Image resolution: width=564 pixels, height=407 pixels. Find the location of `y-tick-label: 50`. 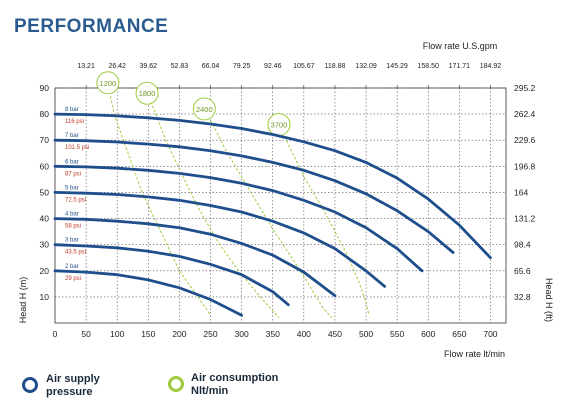

y-tick-label: 50 is located at coordinates (45, 192).